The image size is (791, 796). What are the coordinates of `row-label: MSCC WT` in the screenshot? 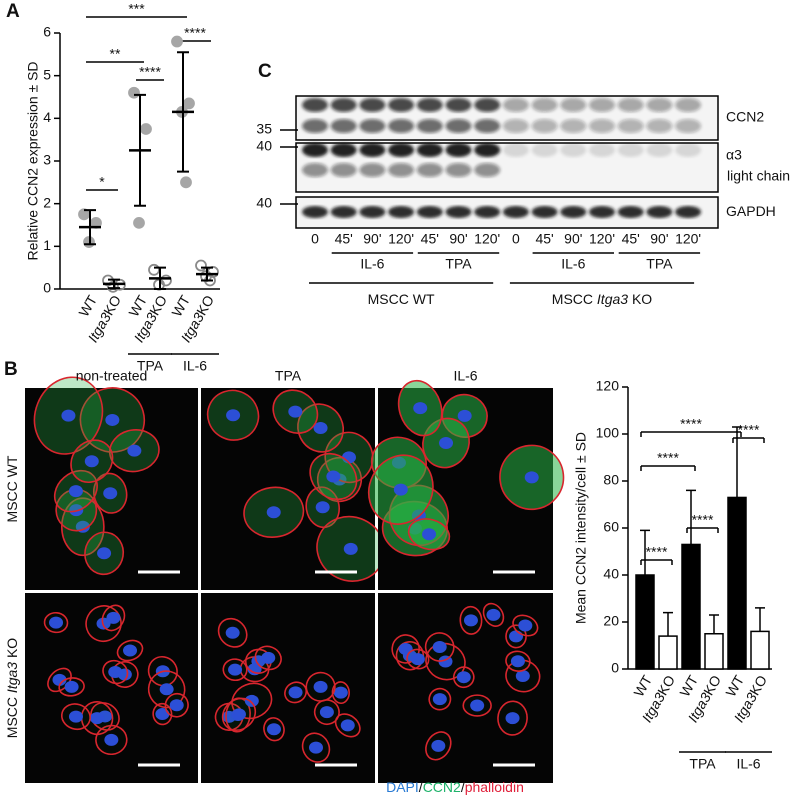 It's located at (12, 488).